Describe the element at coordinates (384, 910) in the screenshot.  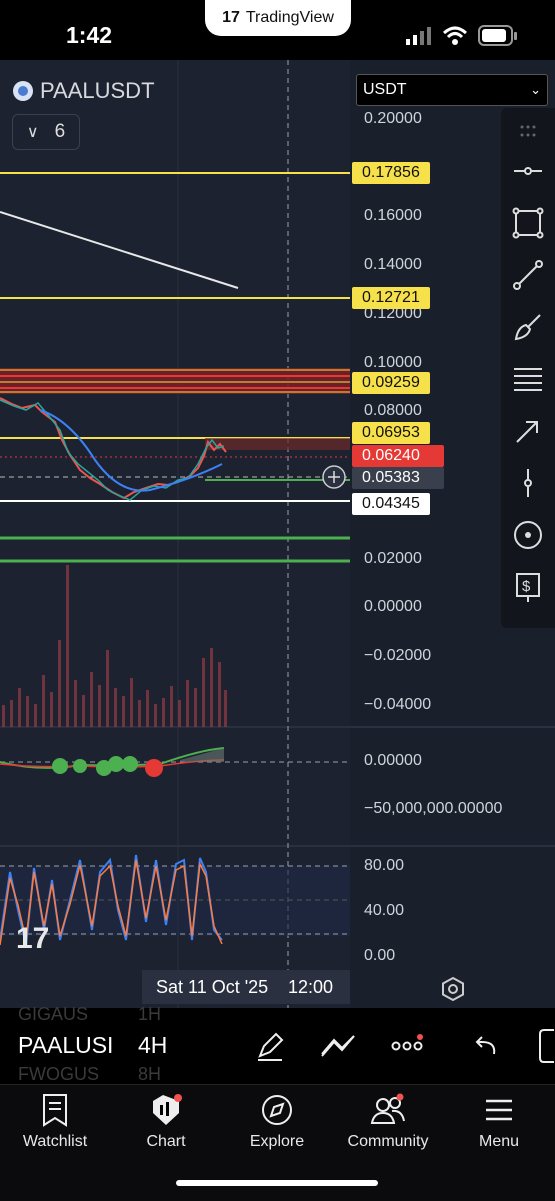
I see `rsi-axis-label: 40.00` at that location.